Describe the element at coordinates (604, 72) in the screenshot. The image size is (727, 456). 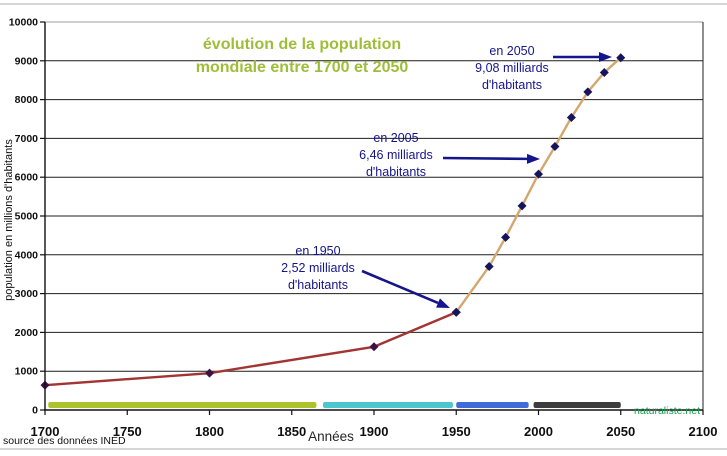
I see `data-point-2040` at that location.